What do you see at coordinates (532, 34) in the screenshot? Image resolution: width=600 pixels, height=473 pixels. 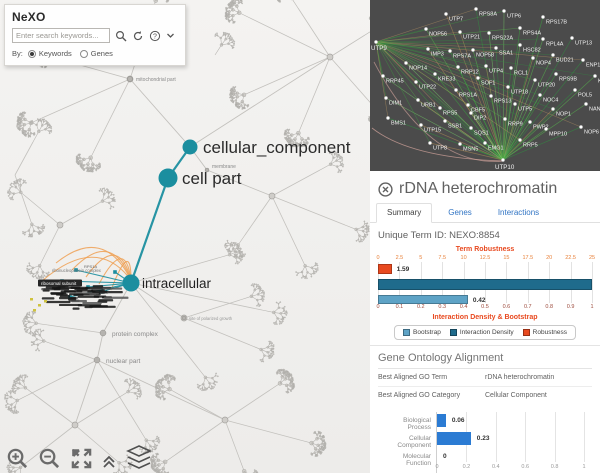 I see `gene-label-RPS4A: RPS4A` at bounding box center [532, 34].